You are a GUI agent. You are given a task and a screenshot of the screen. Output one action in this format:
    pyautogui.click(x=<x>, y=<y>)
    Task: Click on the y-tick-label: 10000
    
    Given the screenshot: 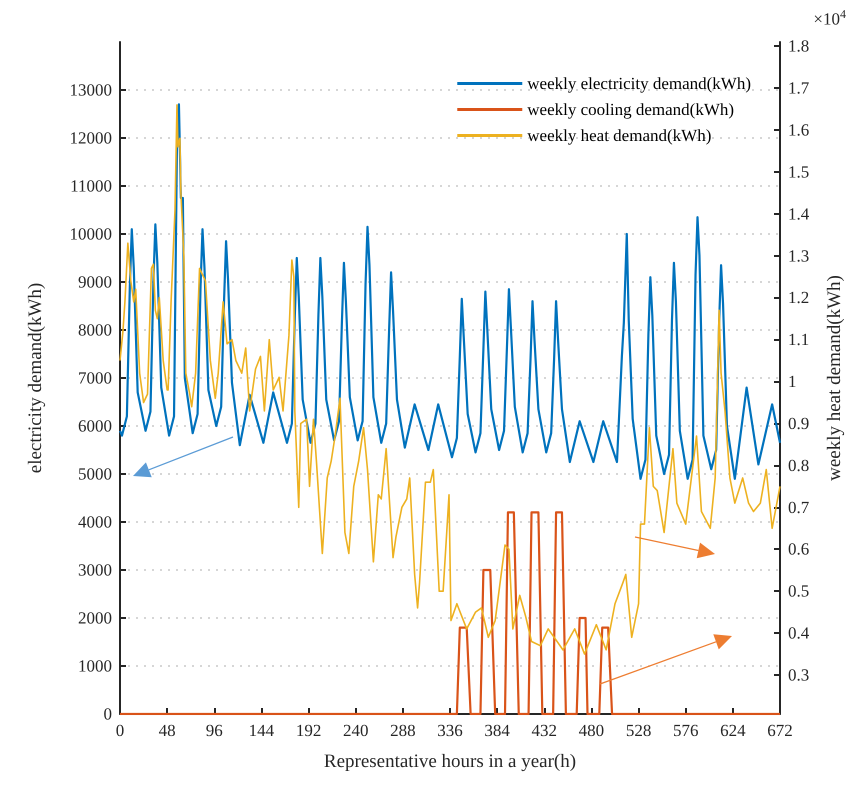 What is the action you would take?
    pyautogui.click(x=91, y=234)
    